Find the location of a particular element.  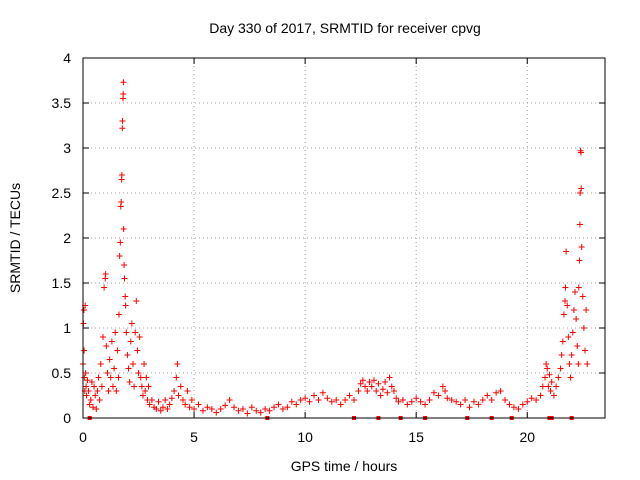

y-axis-label: SRMTID / TECUs is located at coordinates (15, 238).